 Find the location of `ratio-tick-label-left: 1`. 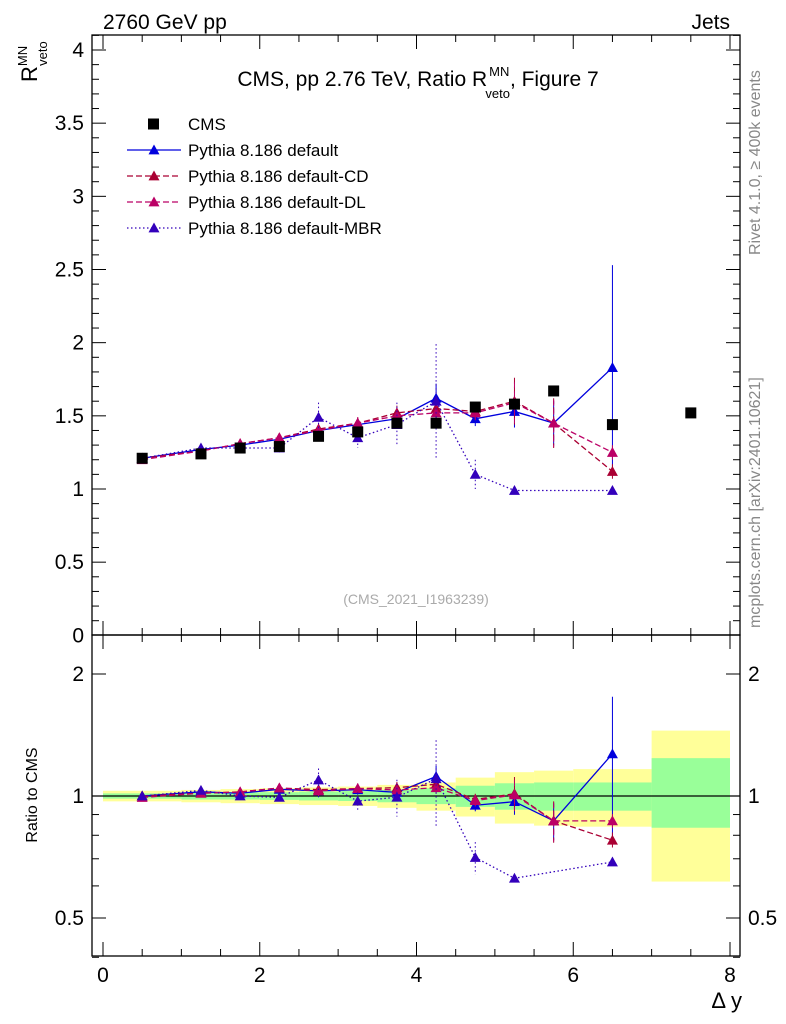

ratio-tick-label-left: 1 is located at coordinates (78, 796).